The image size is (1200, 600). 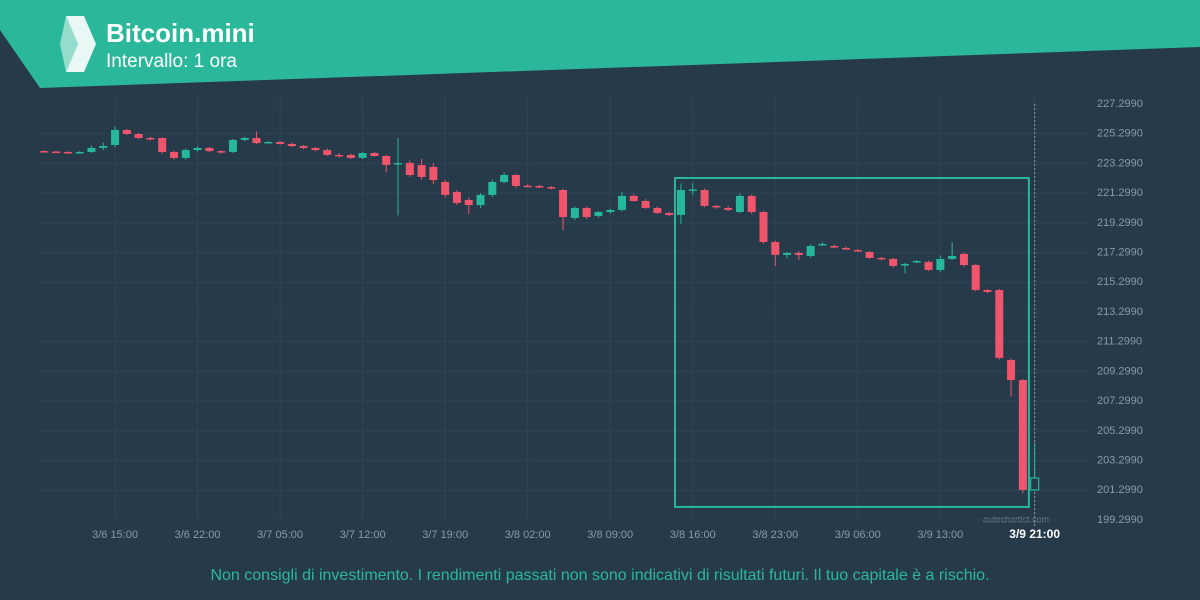 What do you see at coordinates (693, 535) in the screenshot?
I see `x-tick-label: 3/8 16:00` at bounding box center [693, 535].